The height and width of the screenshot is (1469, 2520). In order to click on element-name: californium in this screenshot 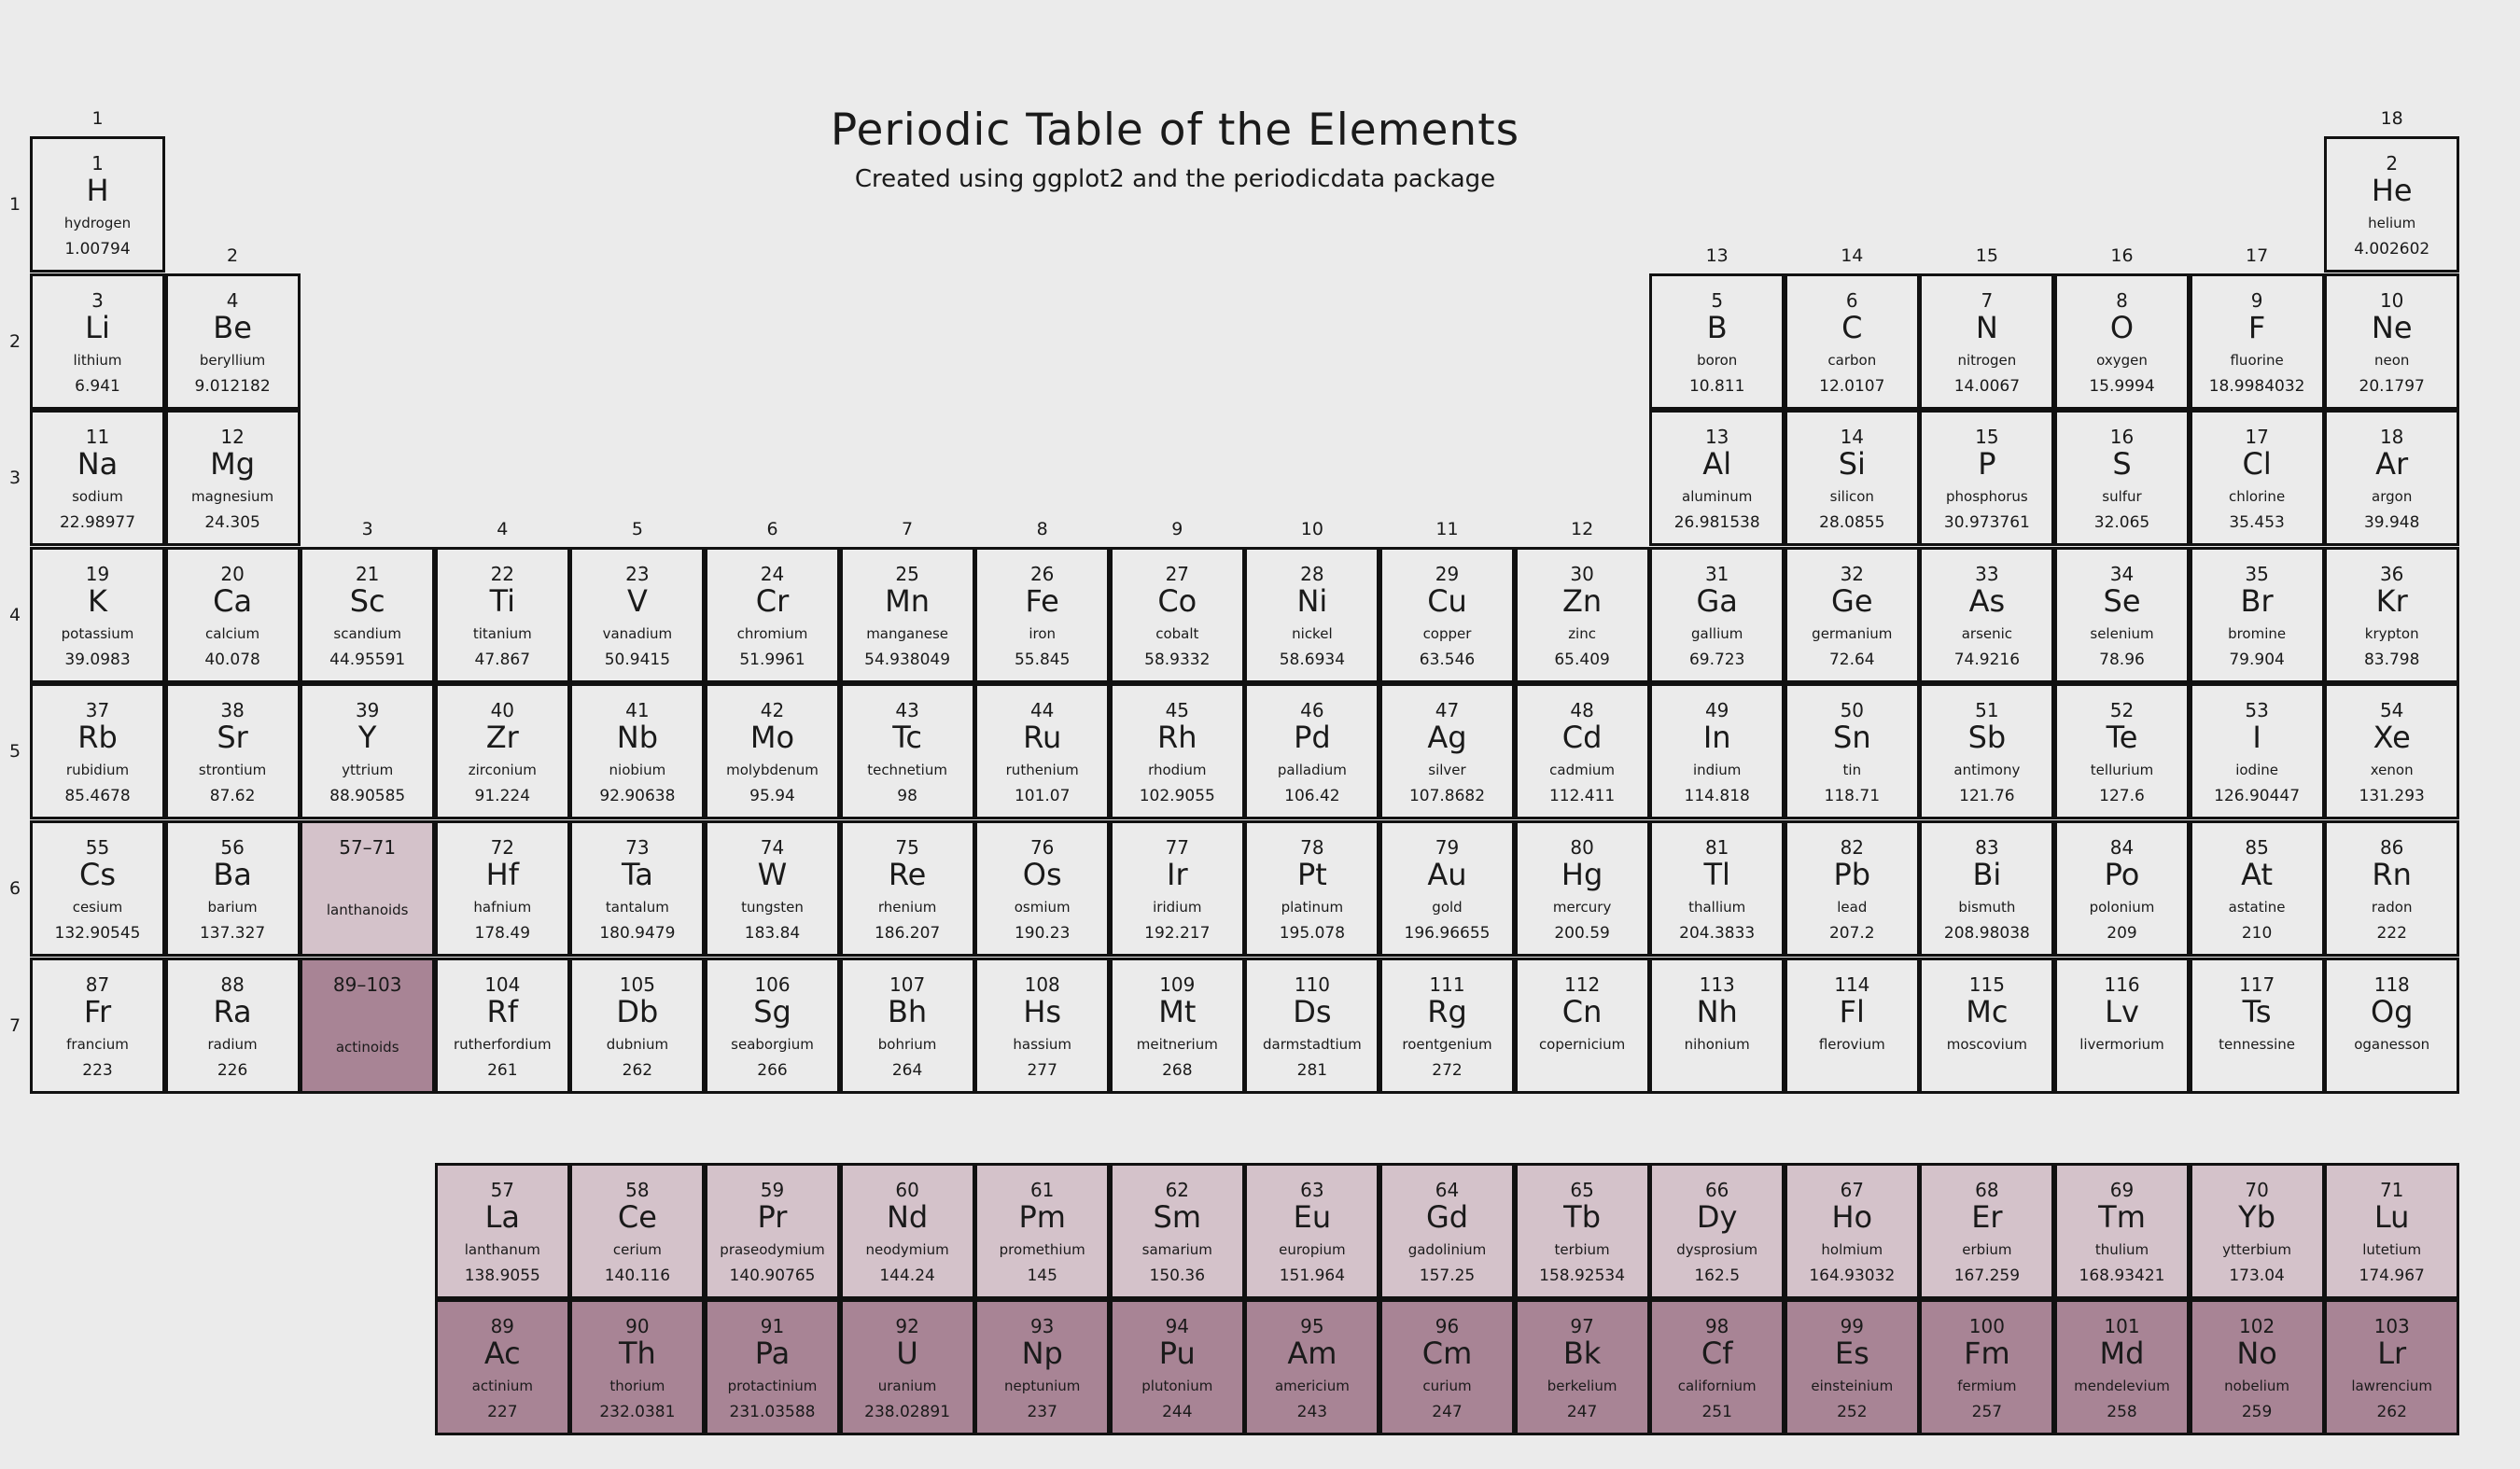, I will do `click(1717, 1386)`.